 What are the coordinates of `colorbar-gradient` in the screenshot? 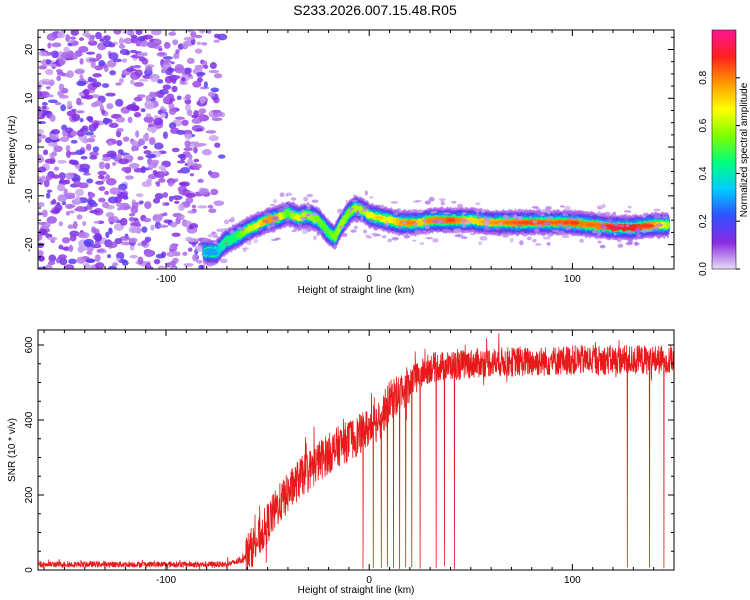 It's located at (724, 149).